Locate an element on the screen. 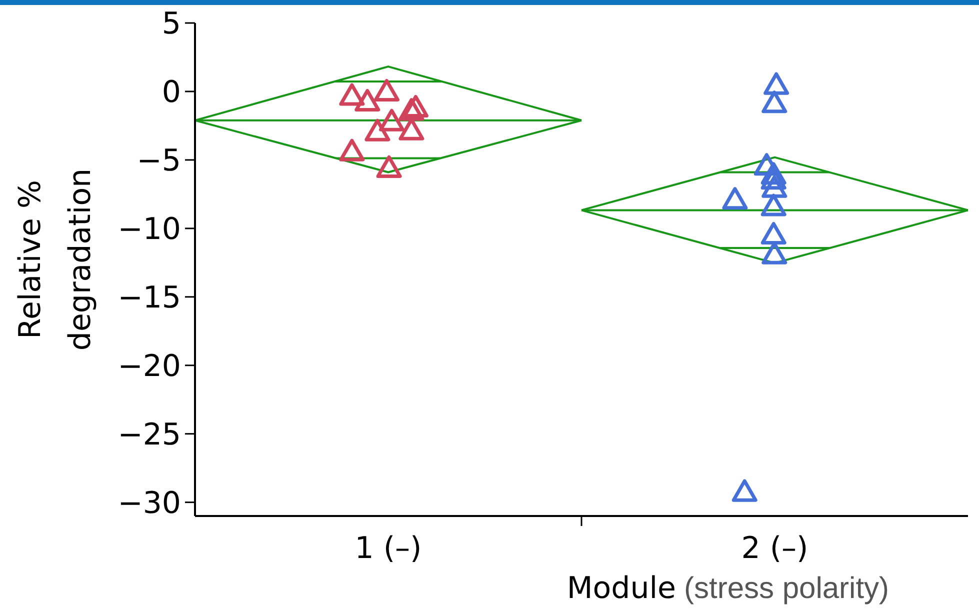 Image resolution: width=979 pixels, height=611 pixels. y-tick-label: 0 is located at coordinates (171, 92).